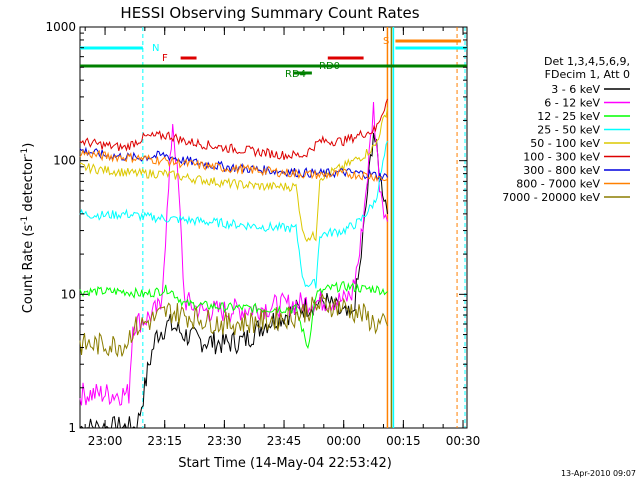 The image size is (640, 480). Describe the element at coordinates (224, 441) in the screenshot. I see `x-tick-label: 23:30` at that location.